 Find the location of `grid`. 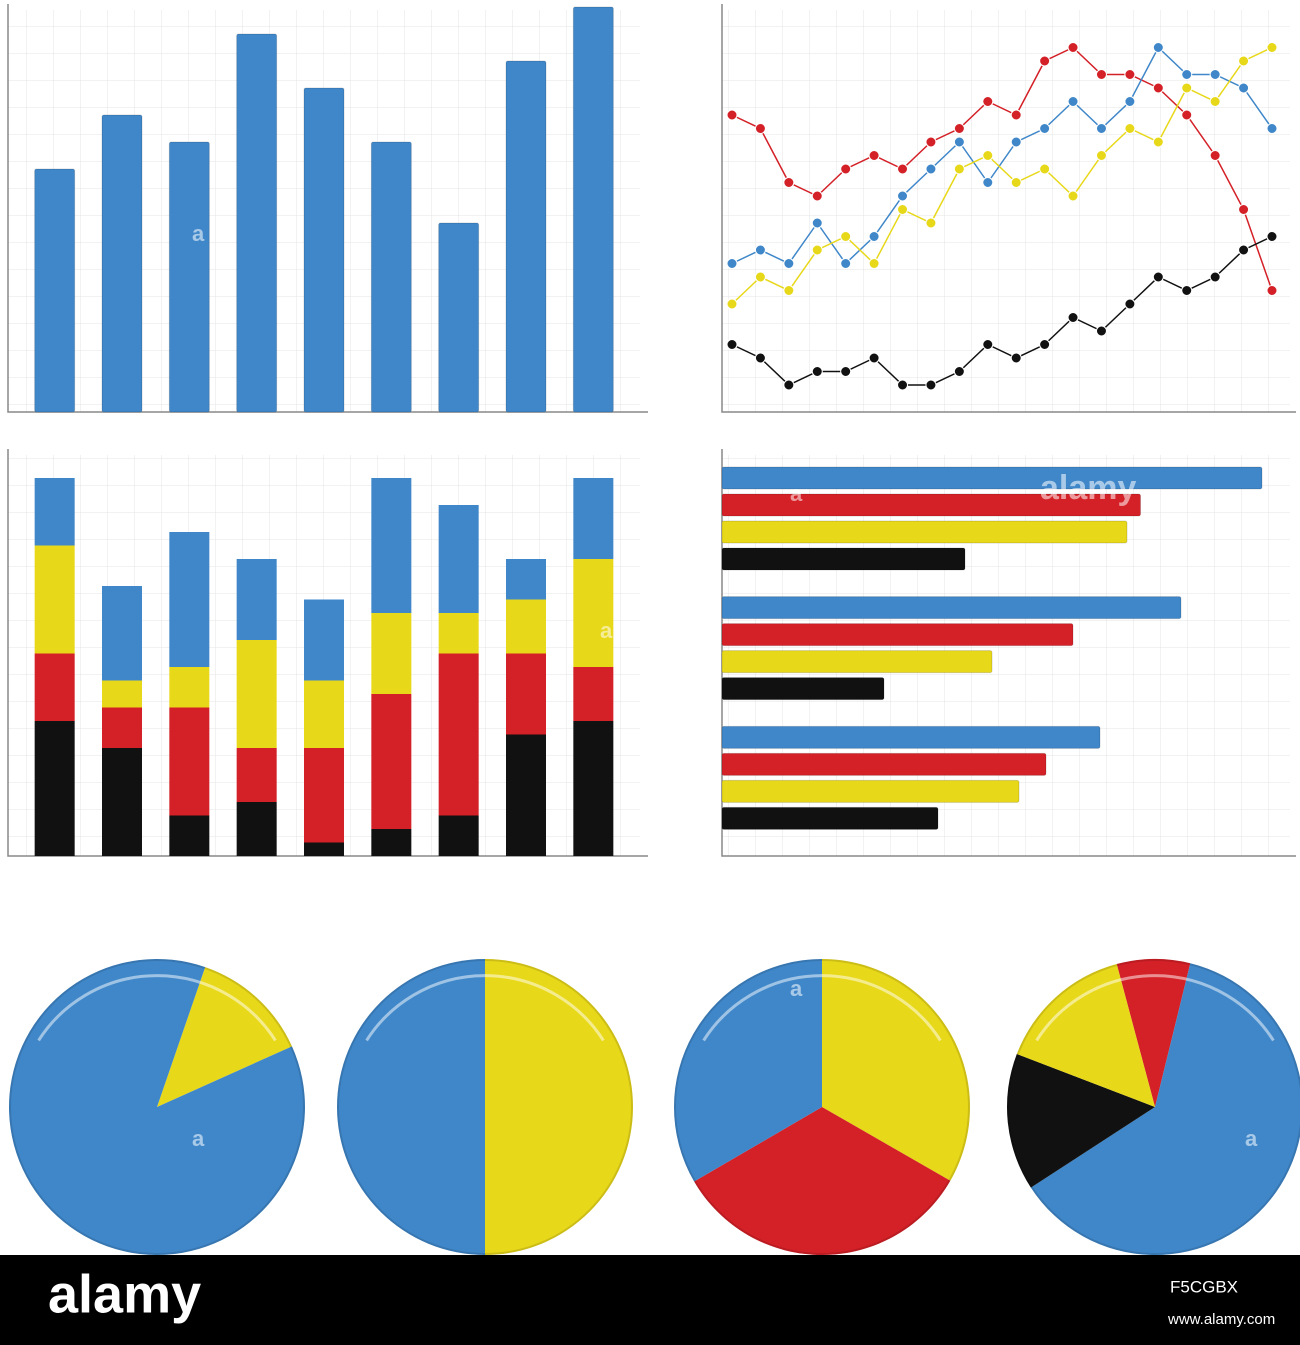

grid is located at coordinates (1006, 211).